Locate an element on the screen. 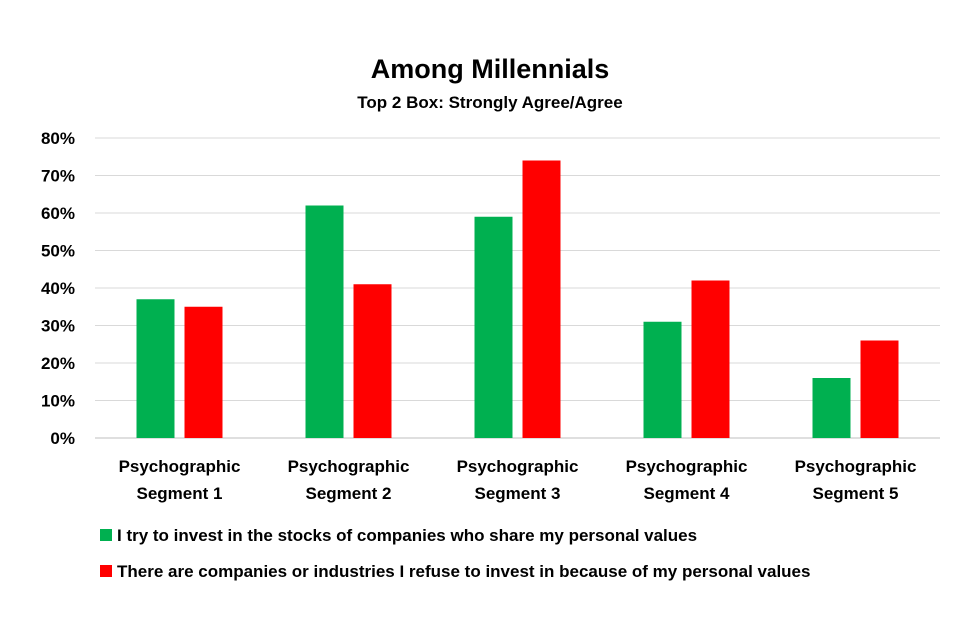  y-tick-label: 70% is located at coordinates (58, 176).